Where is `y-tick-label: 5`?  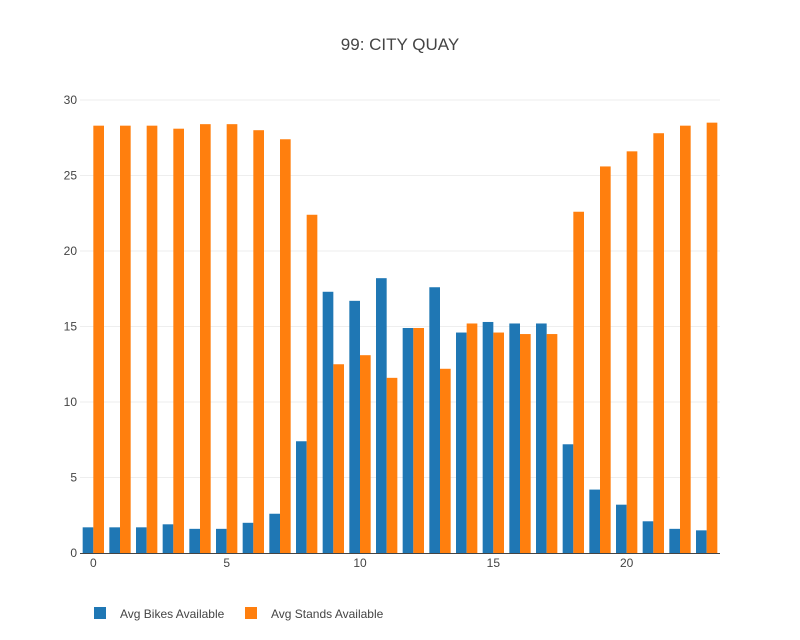
y-tick-label: 5 is located at coordinates (73, 478).